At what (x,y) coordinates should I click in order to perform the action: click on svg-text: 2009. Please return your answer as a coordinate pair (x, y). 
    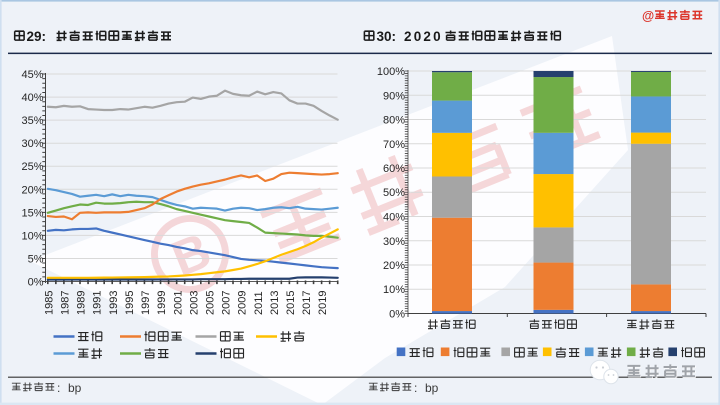
    Looking at the image, I should click on (243, 303).